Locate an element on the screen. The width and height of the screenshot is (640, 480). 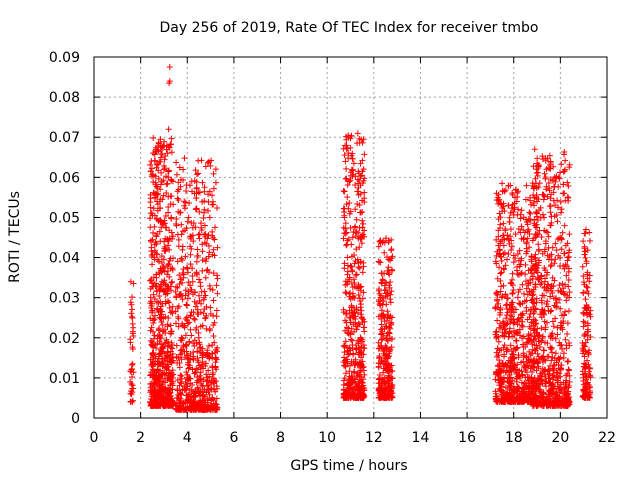
x-tick-label: 16 is located at coordinates (467, 438).